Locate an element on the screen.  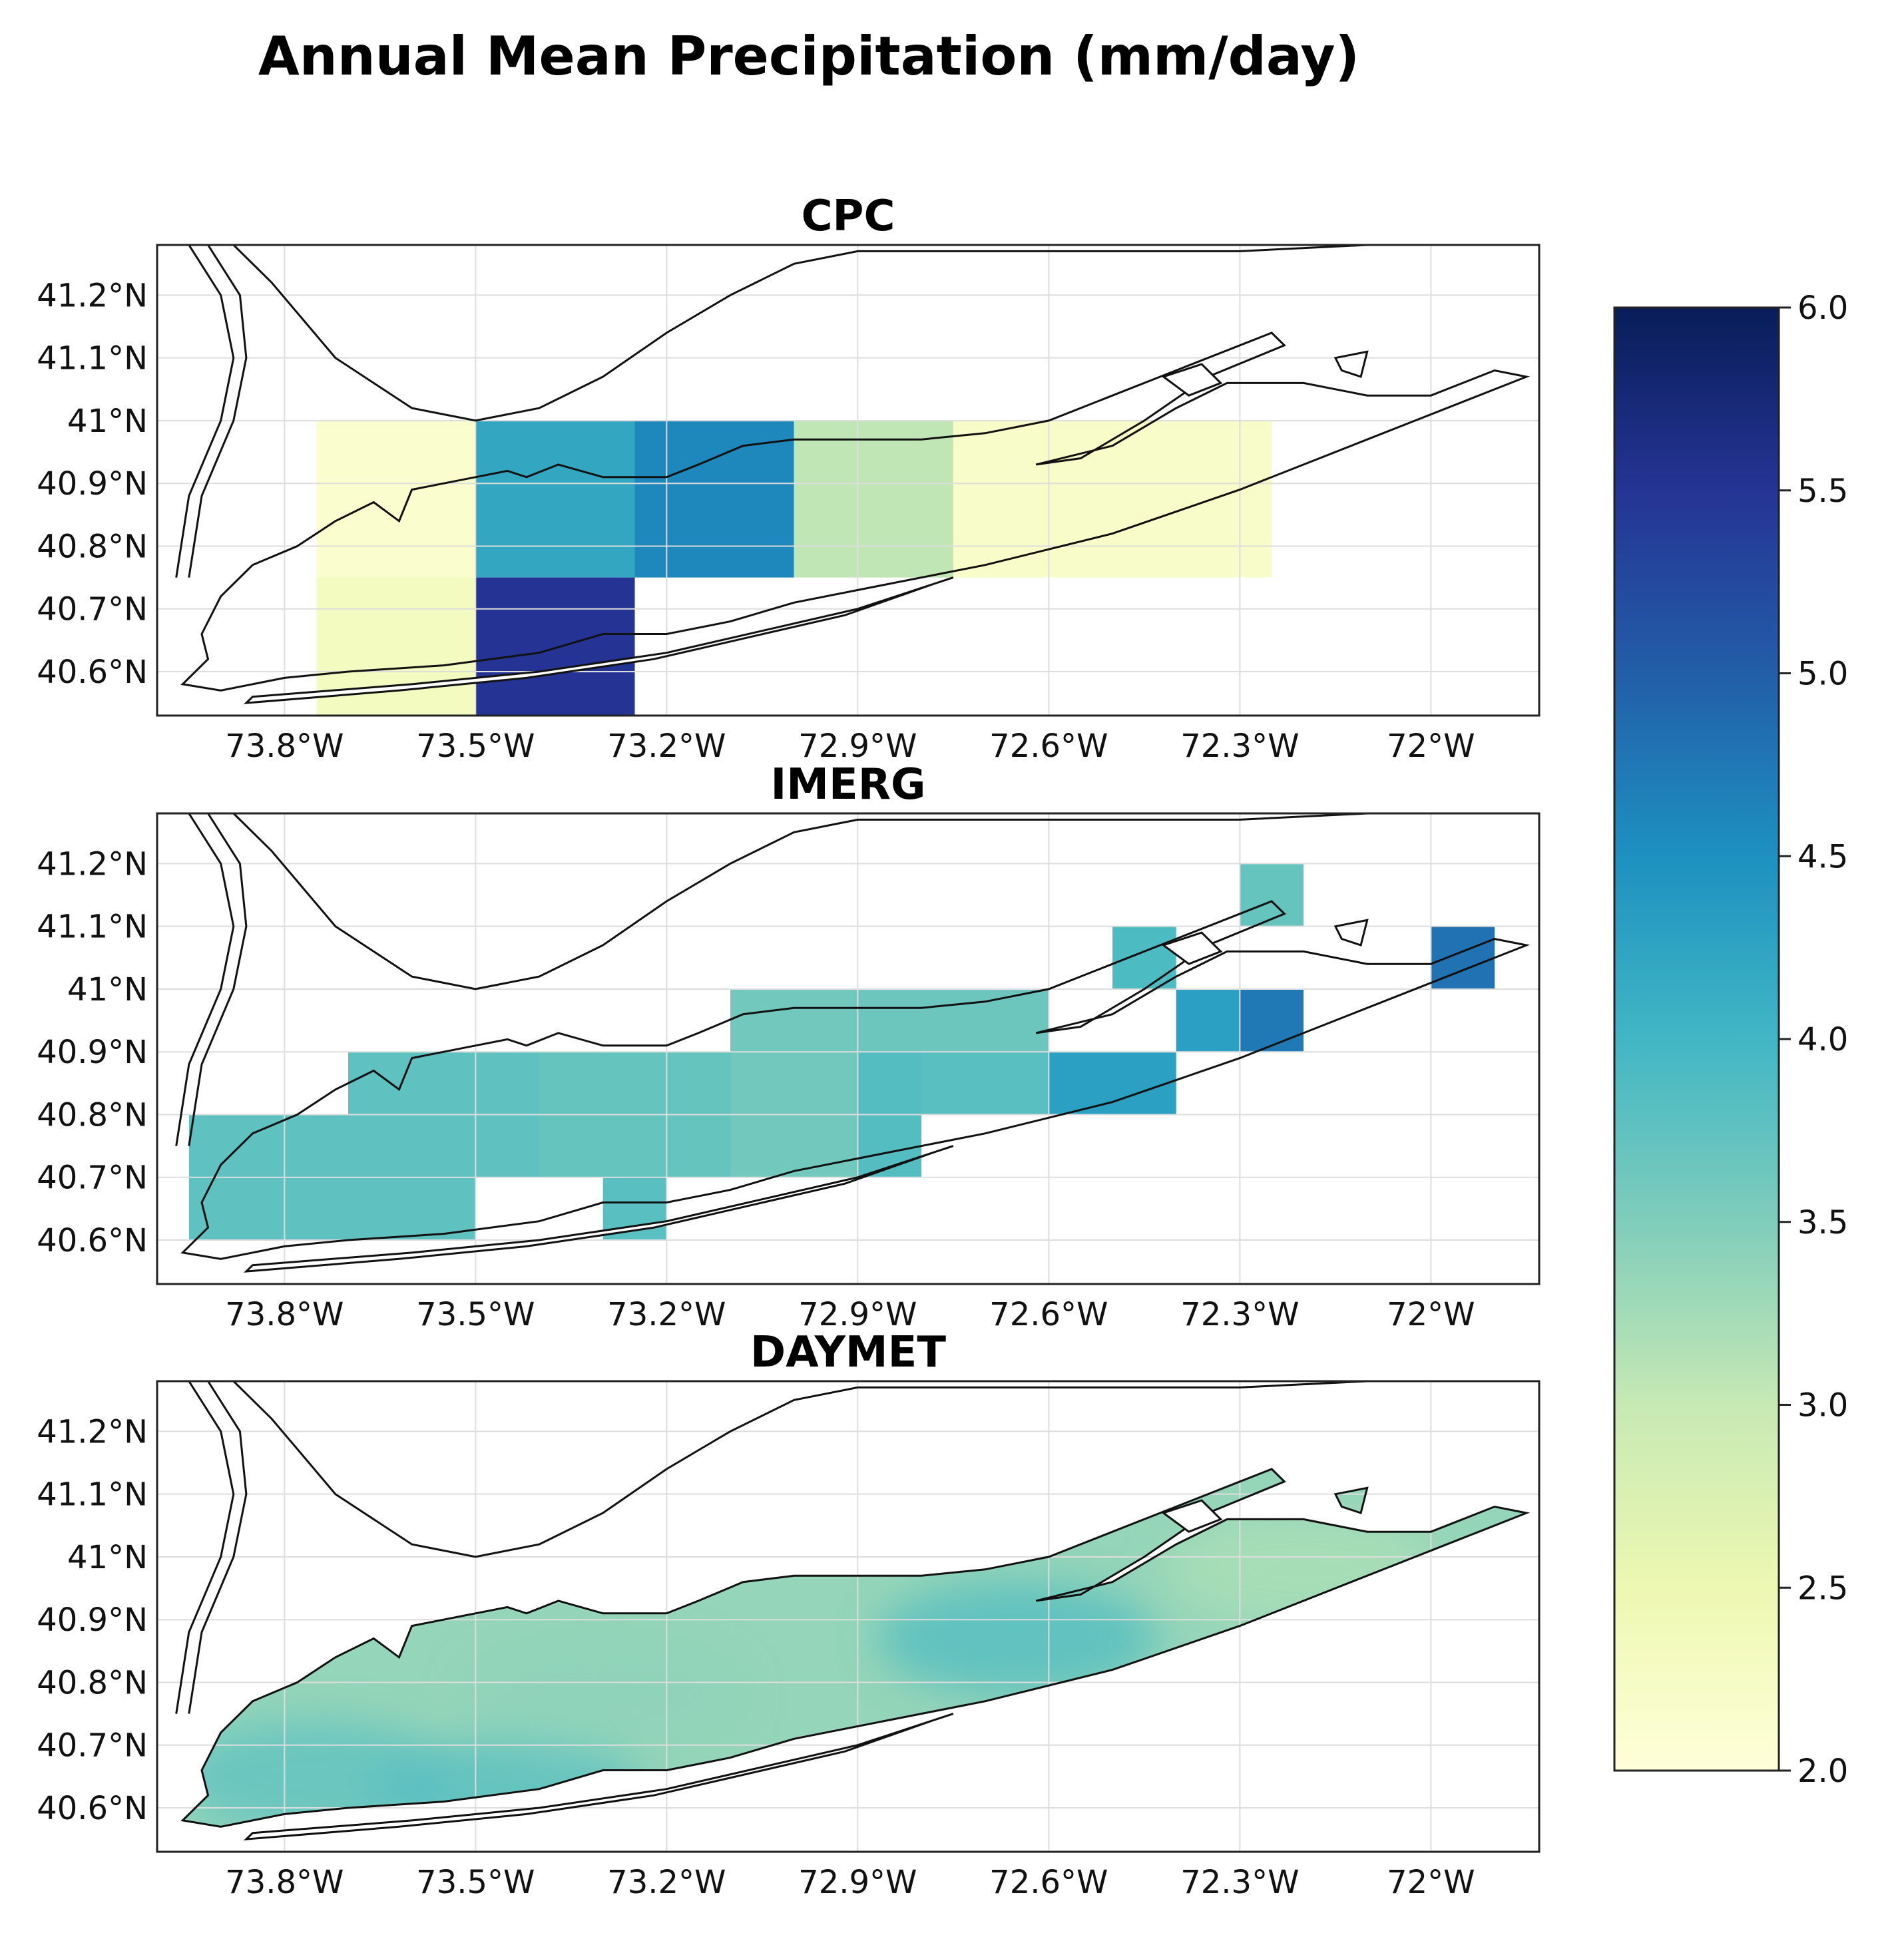
colorbar-tick-label: 5.5 is located at coordinates (1822, 491).